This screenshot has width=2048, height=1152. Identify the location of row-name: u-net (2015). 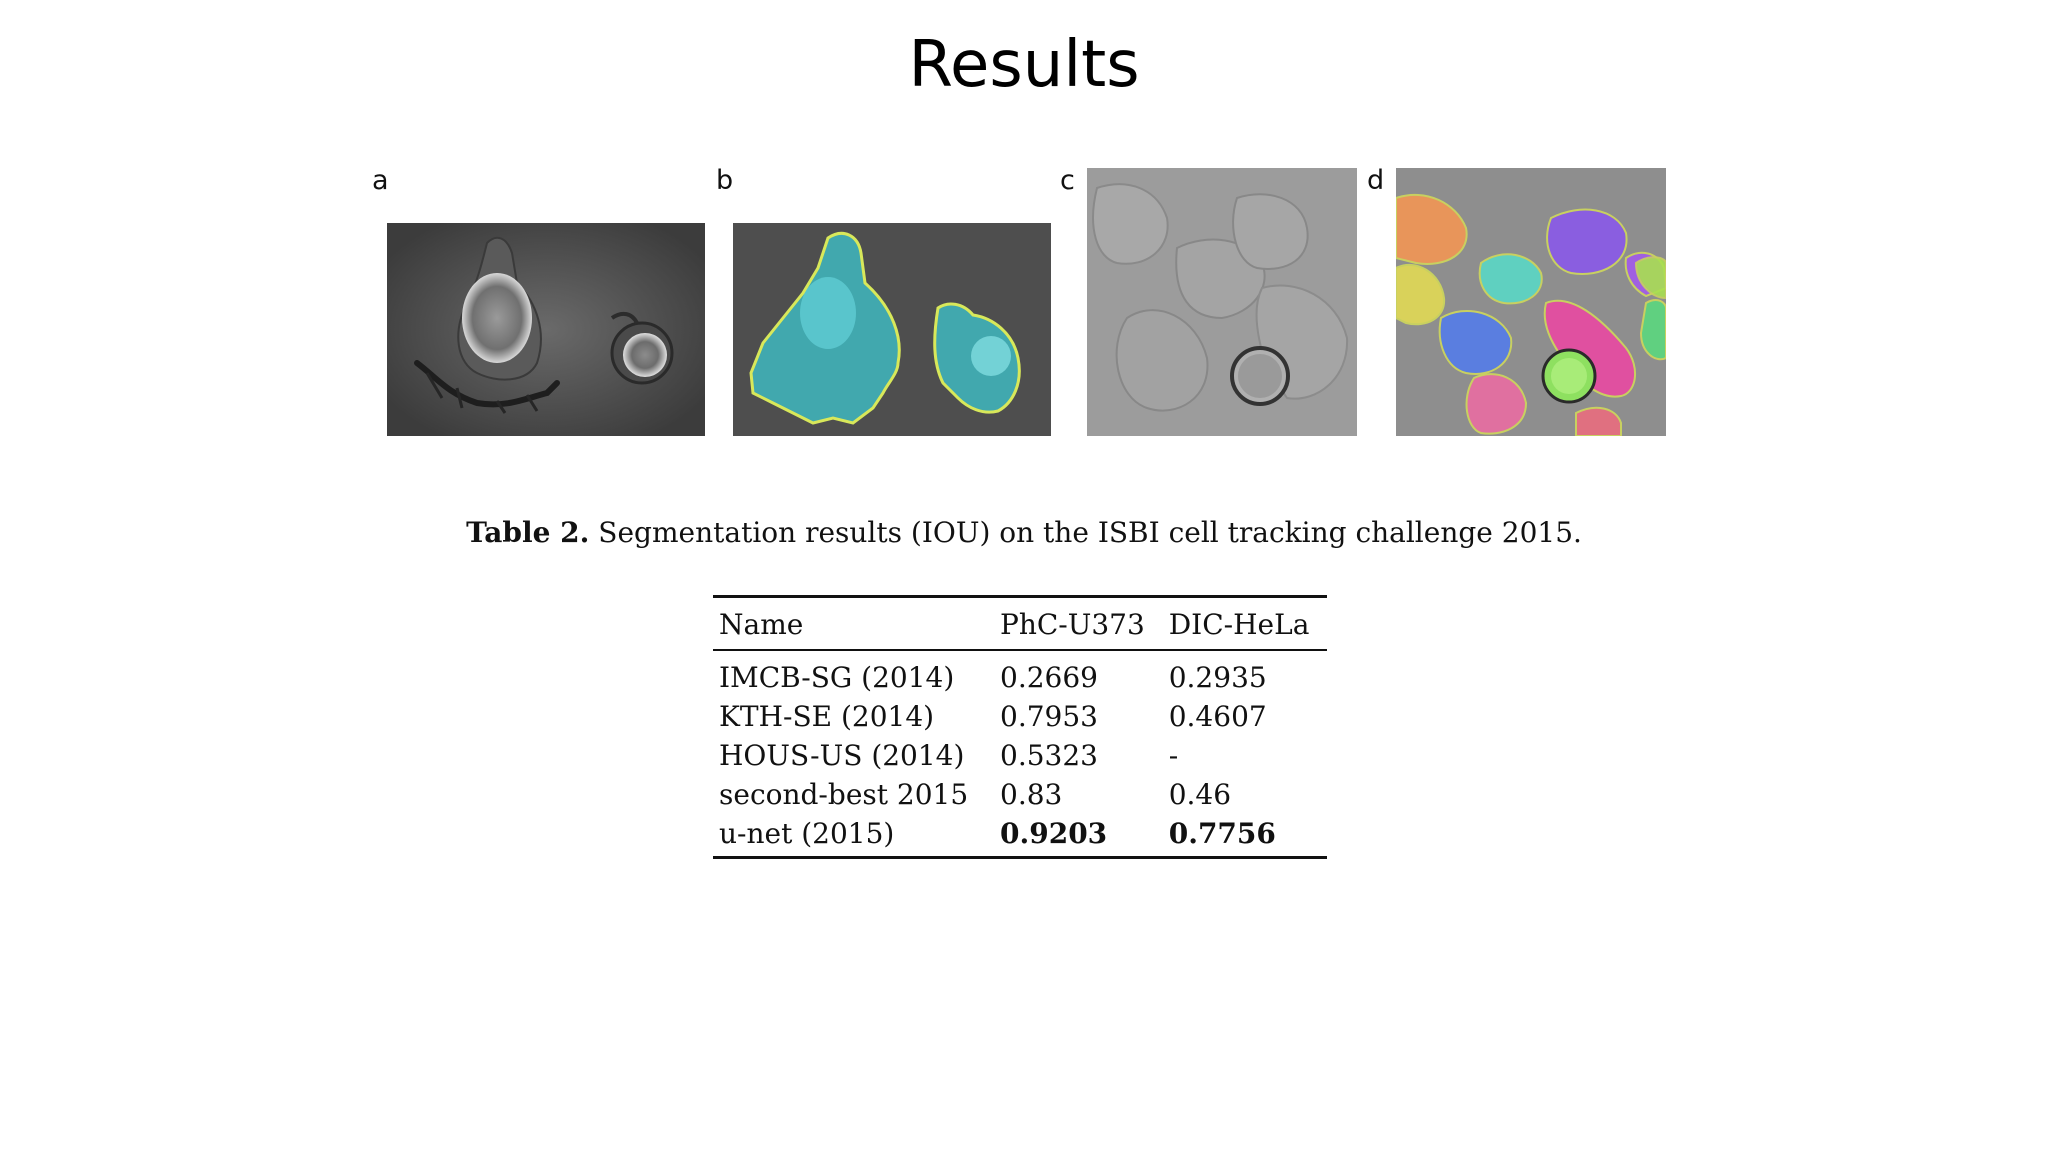
(853, 836).